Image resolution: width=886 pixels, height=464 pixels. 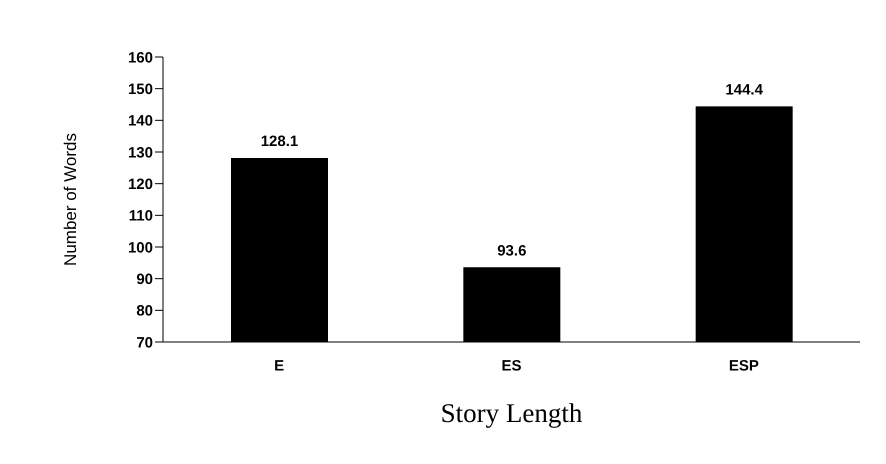 I want to click on y-tick-label: 130, so click(x=140, y=153).